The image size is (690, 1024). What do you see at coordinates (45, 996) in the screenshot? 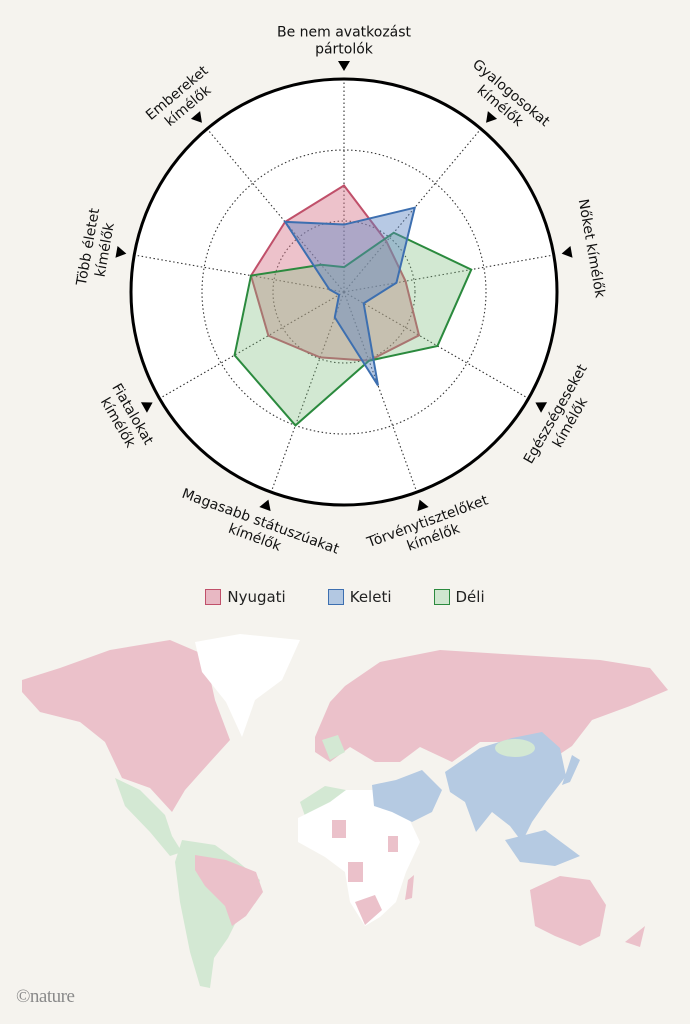
I see `nature-credit-logo: ©nature` at bounding box center [45, 996].